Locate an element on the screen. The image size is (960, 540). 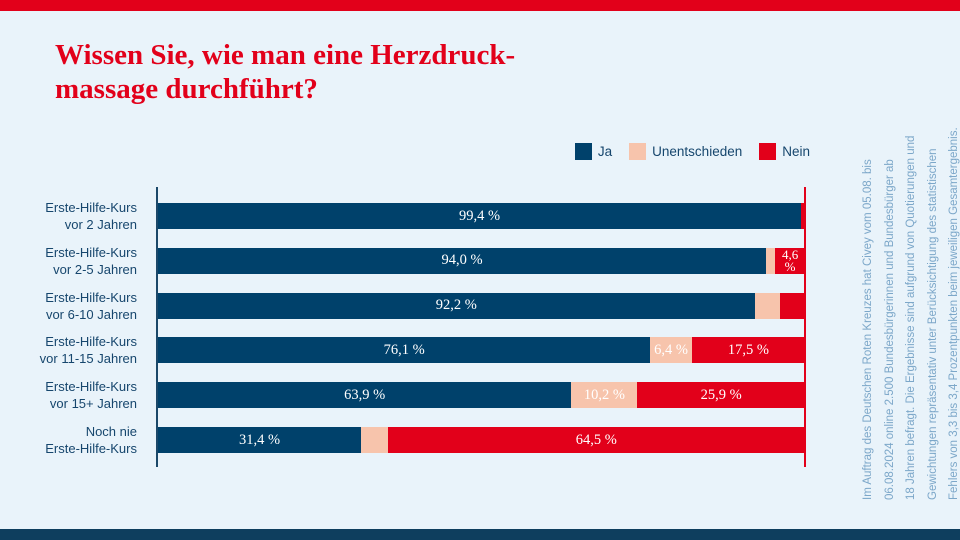
legend: Ja Unentschieden Nein is located at coordinates (692, 151).